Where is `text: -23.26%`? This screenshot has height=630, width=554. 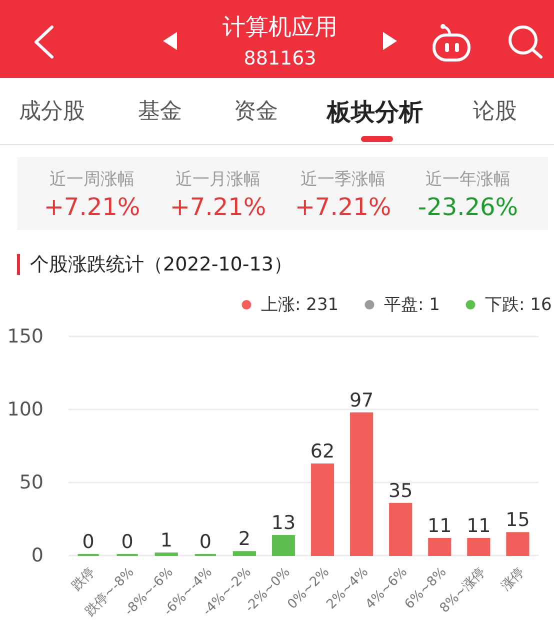
text: -23.26% is located at coordinates (468, 207).